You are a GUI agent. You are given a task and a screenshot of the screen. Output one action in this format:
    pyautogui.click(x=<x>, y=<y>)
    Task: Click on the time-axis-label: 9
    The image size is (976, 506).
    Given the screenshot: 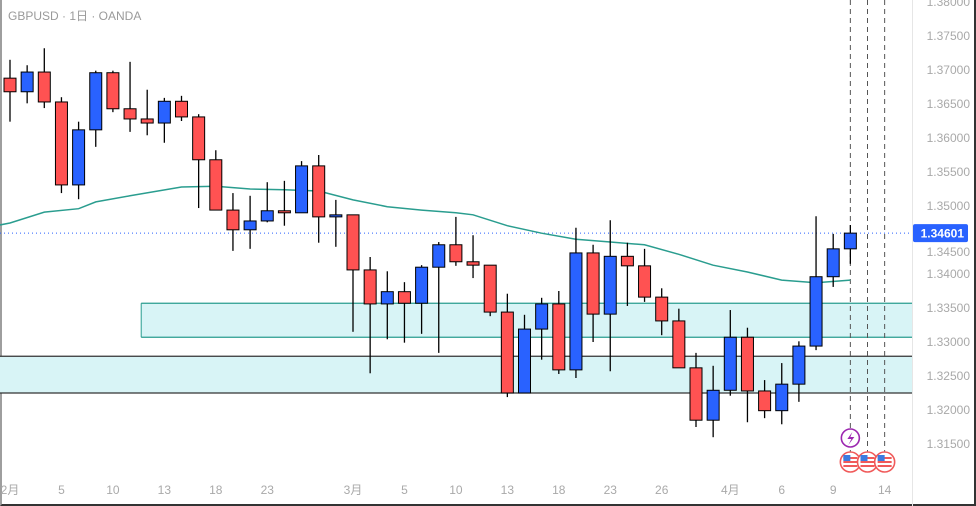 What is the action you would take?
    pyautogui.click(x=833, y=490)
    